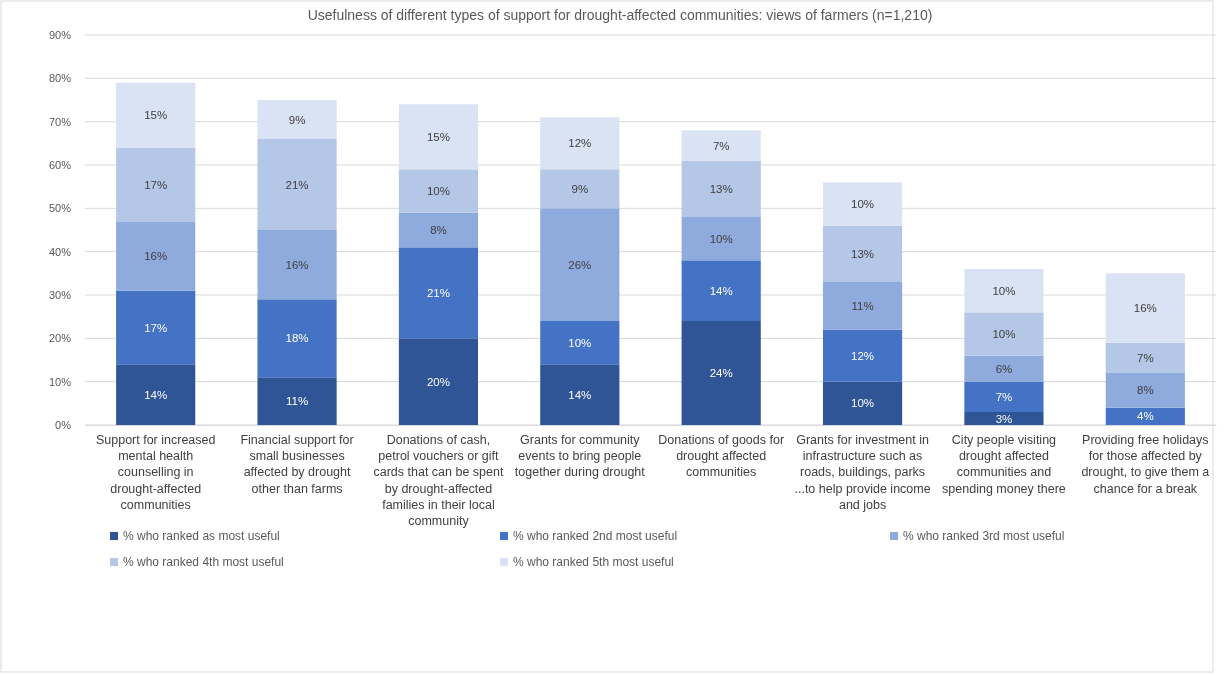  What do you see at coordinates (438, 480) in the screenshot?
I see `x-tick-label: Donations of cash, petrol vouchers or gift cards that can be spent by drought-affected families in their local community` at bounding box center [438, 480].